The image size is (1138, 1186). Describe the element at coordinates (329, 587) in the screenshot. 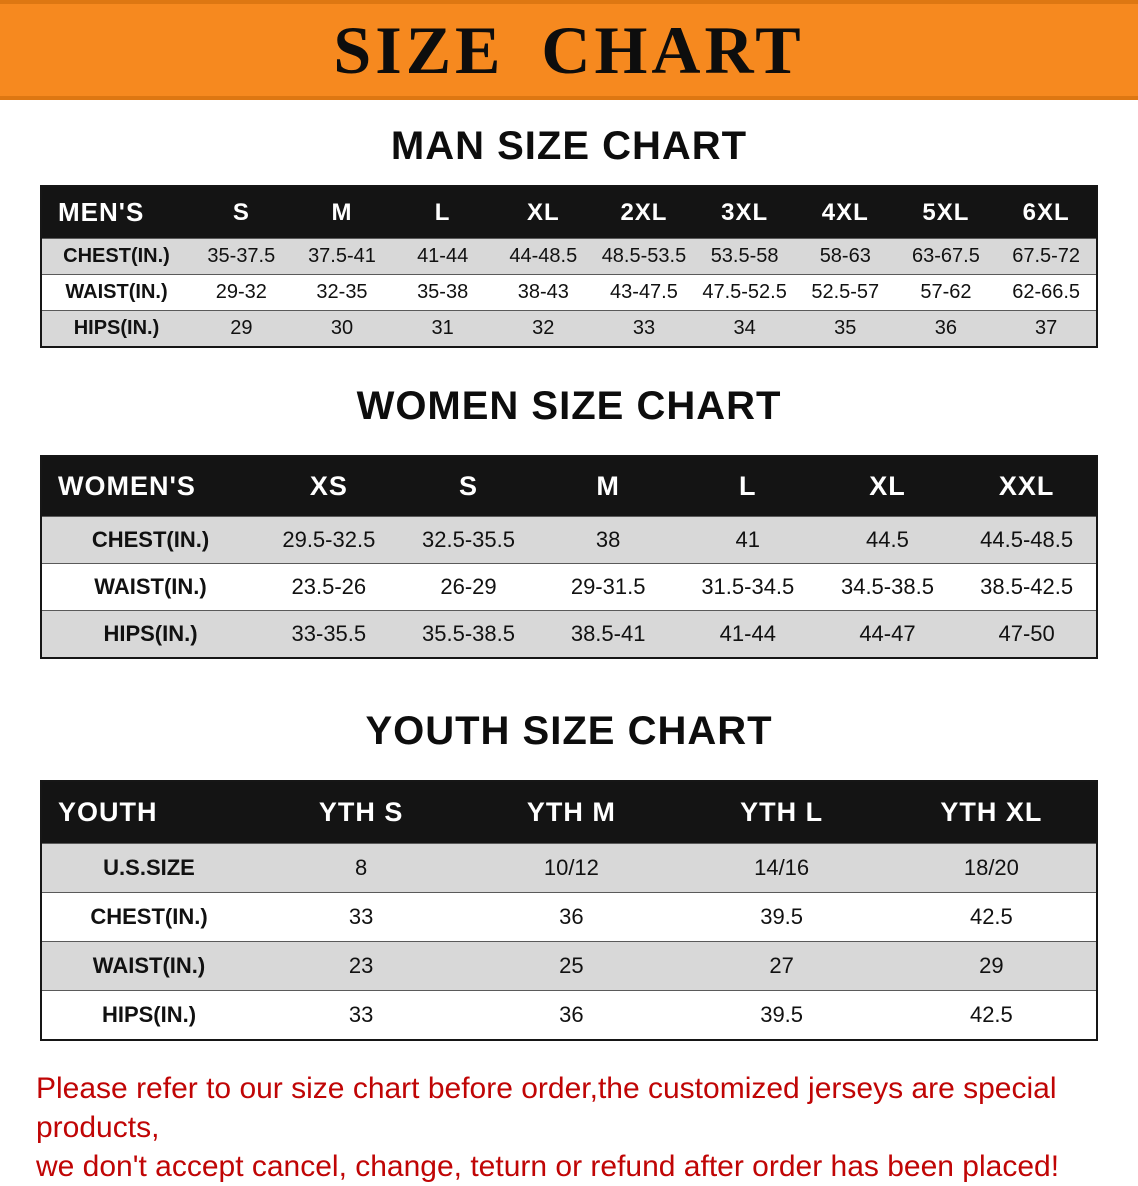

I see `size-value: 23.5-26` at that location.